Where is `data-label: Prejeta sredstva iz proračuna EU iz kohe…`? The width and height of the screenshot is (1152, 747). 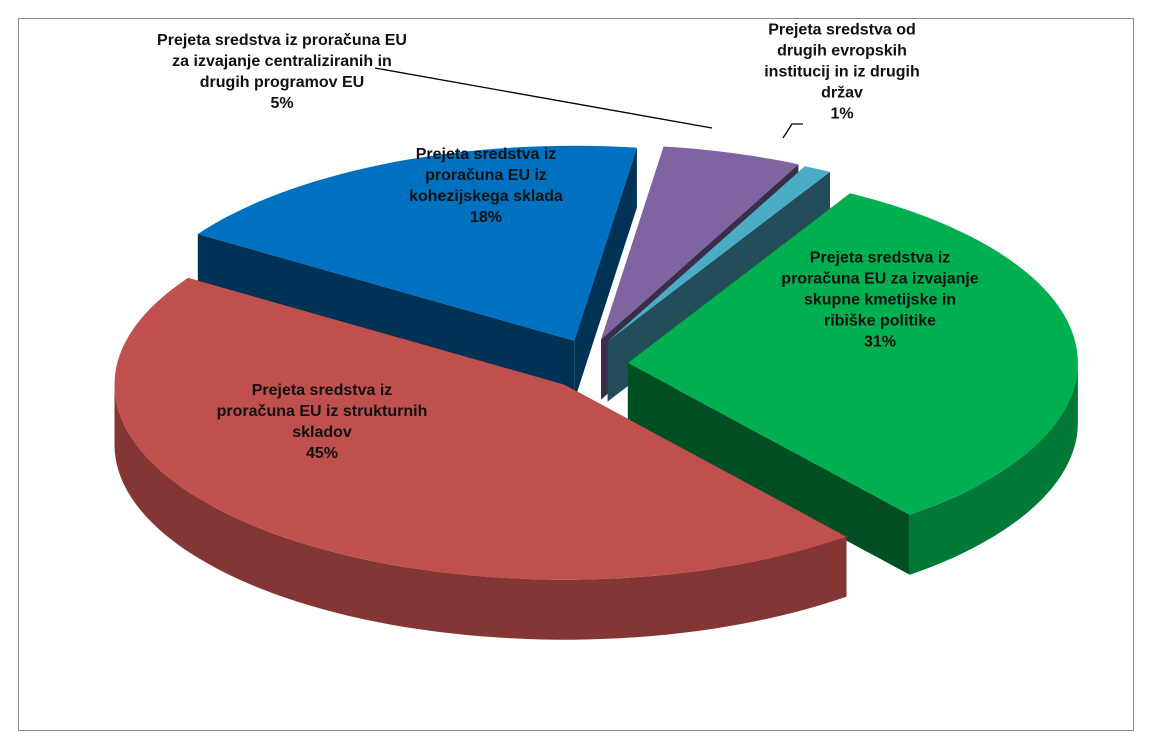 data-label: Prejeta sredstva iz proračuna EU iz kohe… is located at coordinates (486, 186).